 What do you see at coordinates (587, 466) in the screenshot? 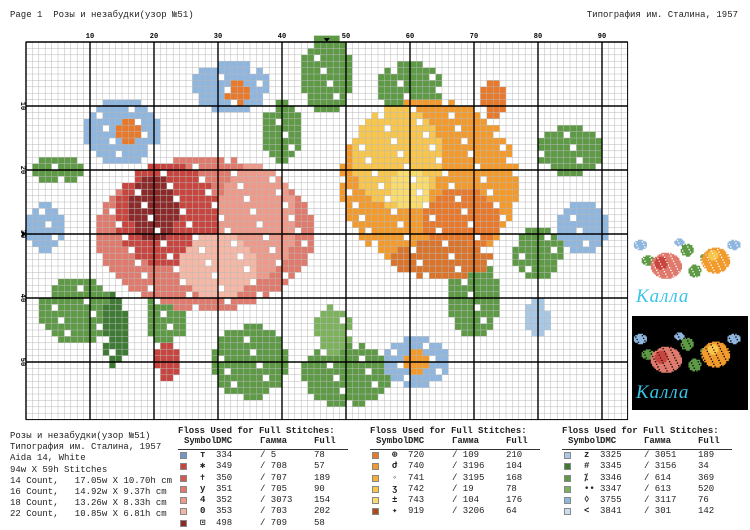
I see `symbol: #` at bounding box center [587, 466].